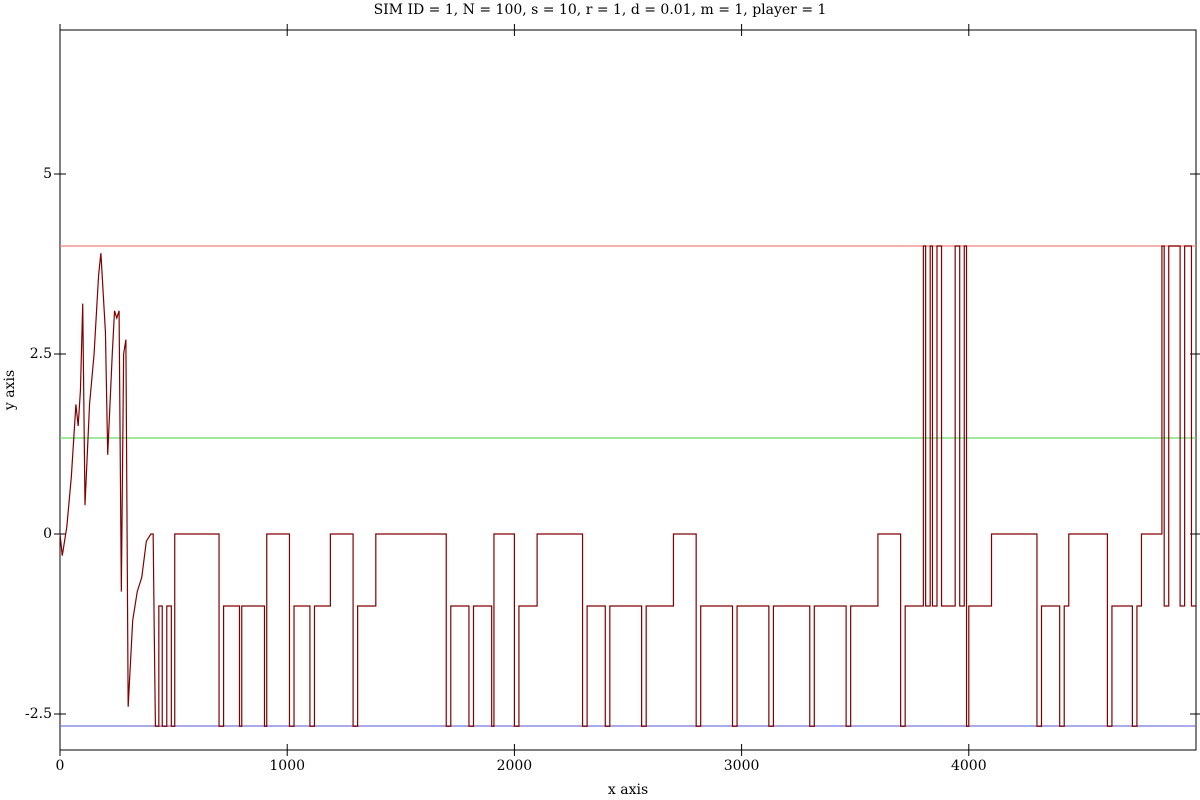 Image resolution: width=1200 pixels, height=800 pixels. What do you see at coordinates (47, 534) in the screenshot?
I see `y-tick-label: 0` at bounding box center [47, 534].